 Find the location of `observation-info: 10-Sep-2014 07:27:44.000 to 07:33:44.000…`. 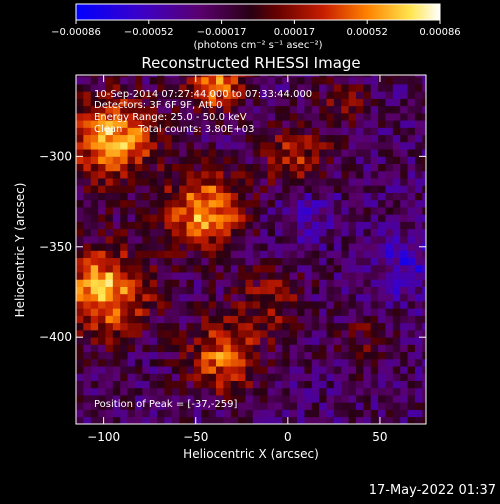

observation-info: 10-Sep-2014 07:27:44.000 to 07:33:44.000… is located at coordinates (203, 112).